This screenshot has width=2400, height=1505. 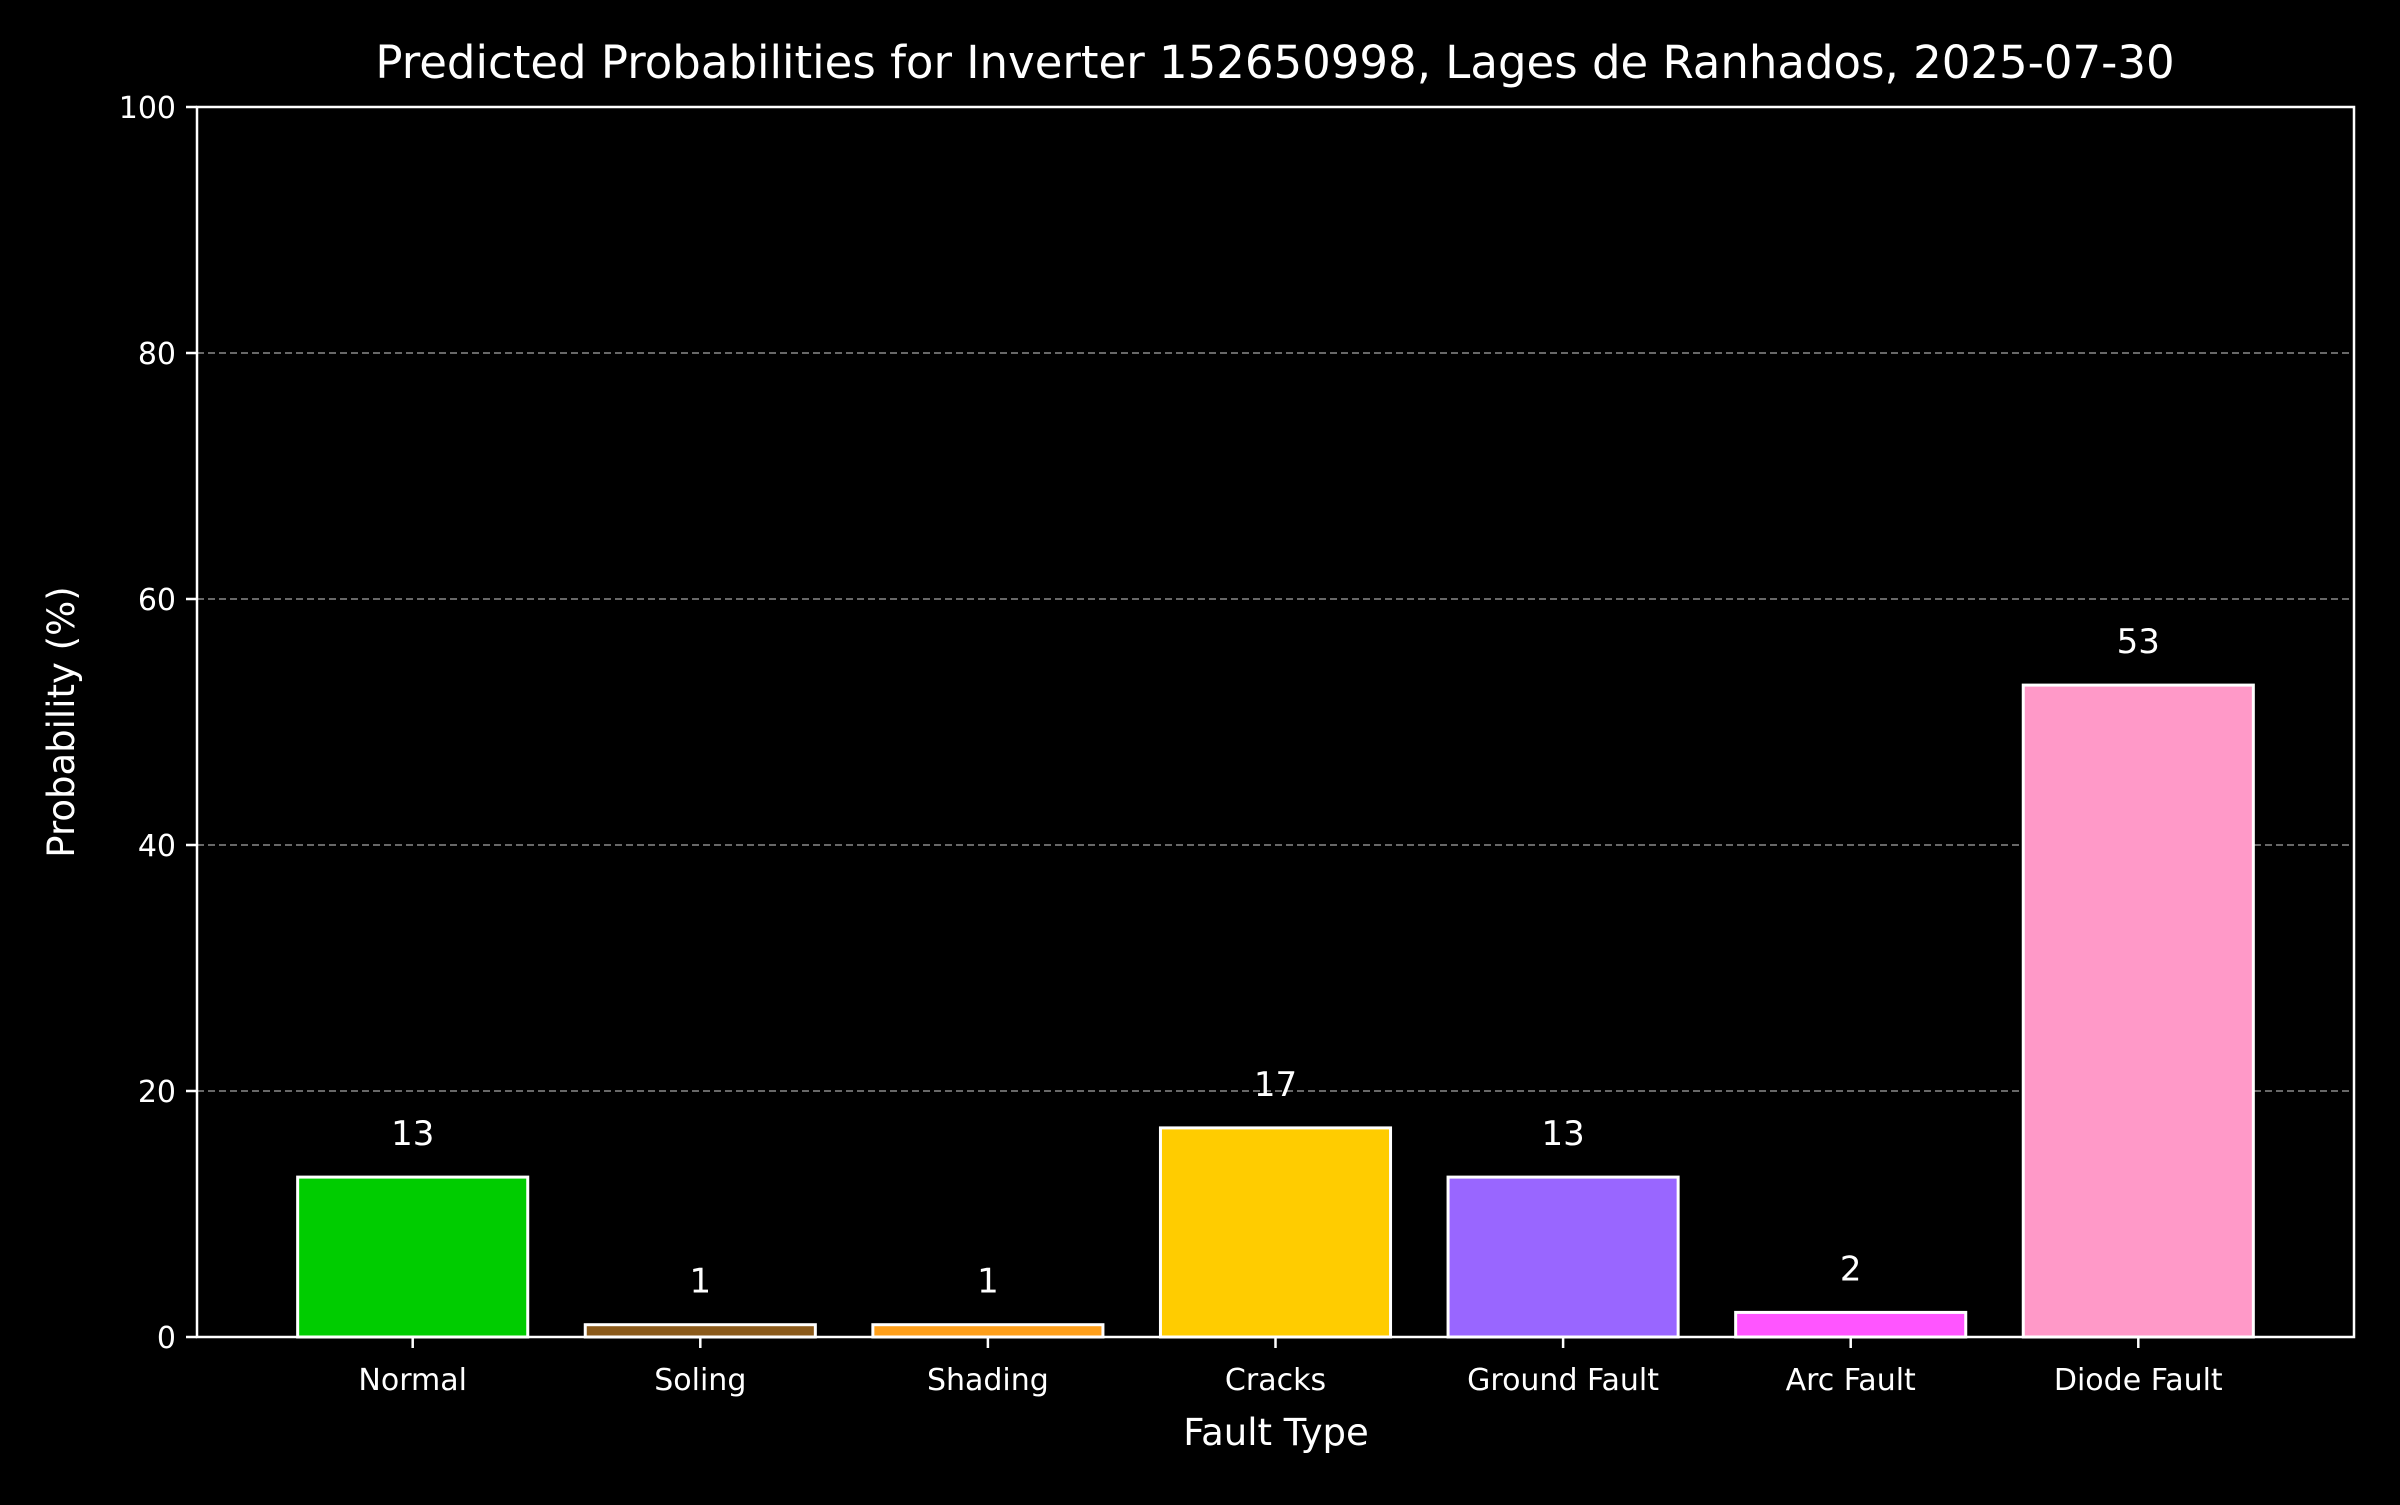 What do you see at coordinates (700, 1380) in the screenshot?
I see `x-tick-label: Soling` at bounding box center [700, 1380].